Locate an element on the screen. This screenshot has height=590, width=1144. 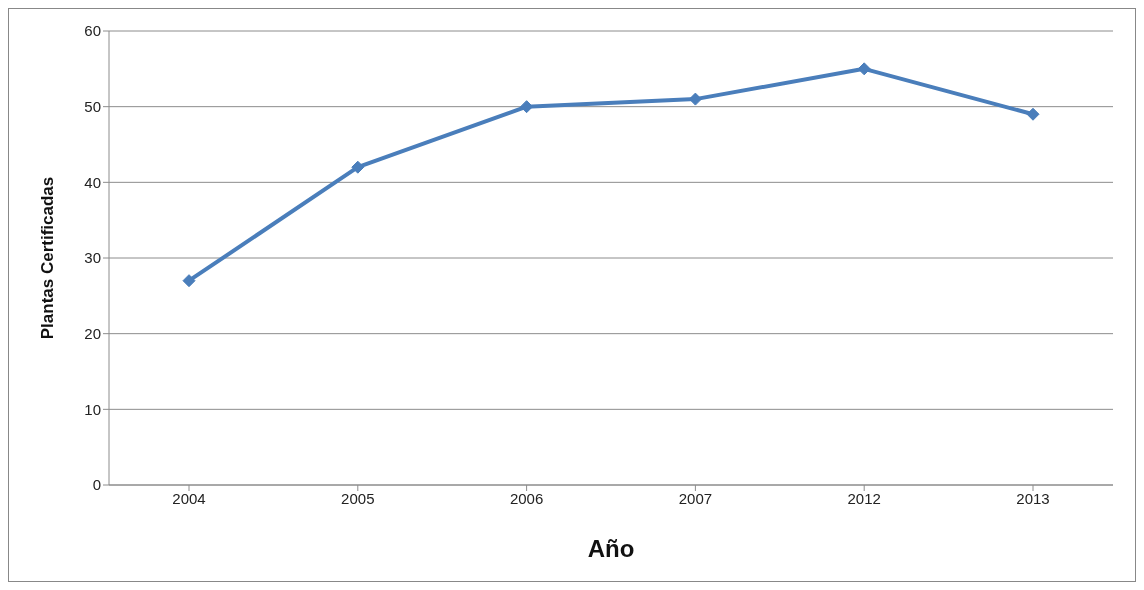
y-axis-title: Plantas Certificadas is located at coordinates (48, 258).